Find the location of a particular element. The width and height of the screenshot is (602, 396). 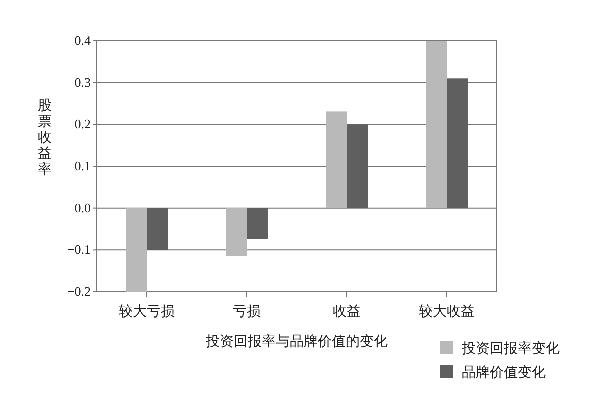

x-tick-label: 较大亏损 is located at coordinates (147, 312).